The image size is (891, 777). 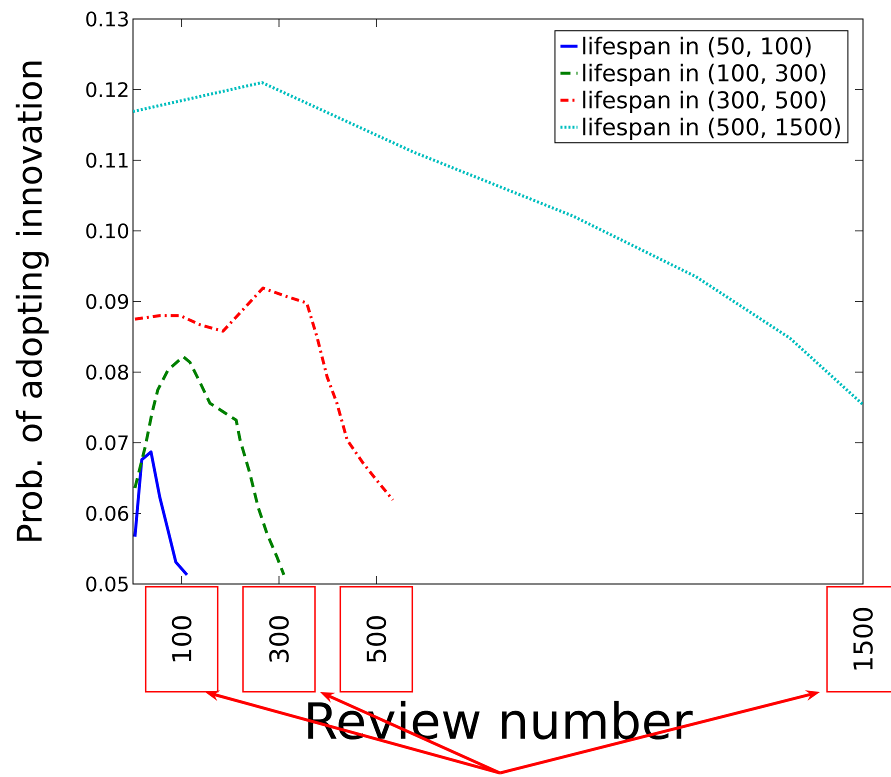 What do you see at coordinates (107, 90) in the screenshot?
I see `y-tick-label: 0.12` at bounding box center [107, 90].